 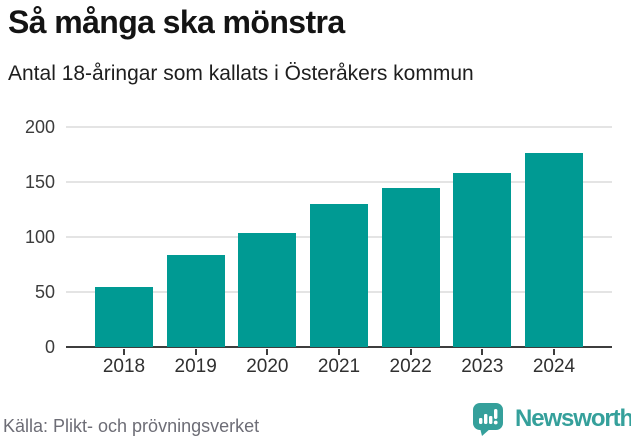 What do you see at coordinates (553, 351) in the screenshot?
I see `x-axis-tick-2024` at bounding box center [553, 351].